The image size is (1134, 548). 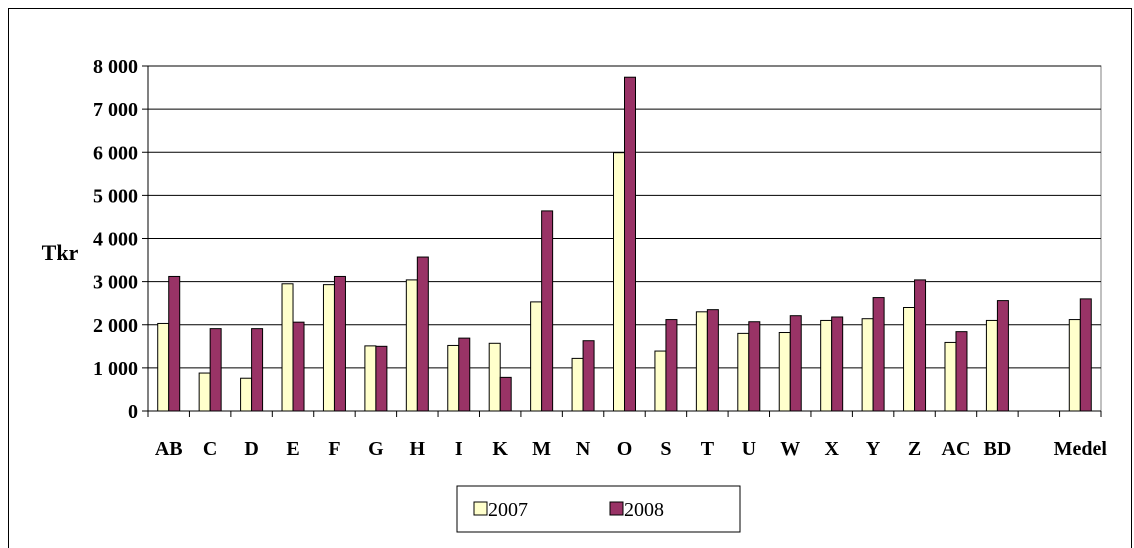 What do you see at coordinates (60, 252) in the screenshot?
I see `y-axis-label: Tkr` at bounding box center [60, 252].